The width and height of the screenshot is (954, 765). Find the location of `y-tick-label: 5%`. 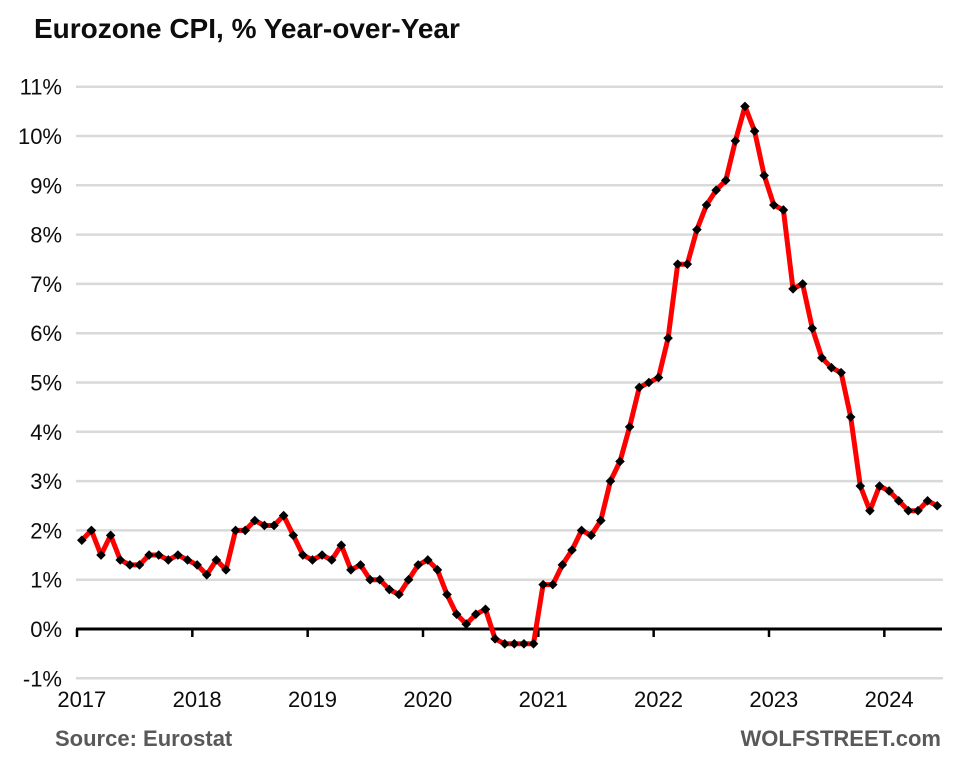

y-tick-label: 5% is located at coordinates (46, 383).